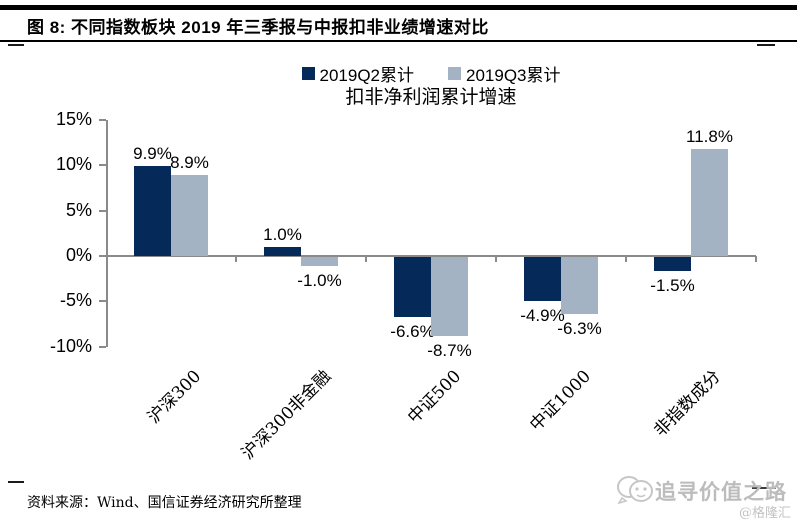 This screenshot has width=797, height=523. Describe the element at coordinates (70, 345) in the screenshot. I see `y-axis-tick-label: -10%` at that location.